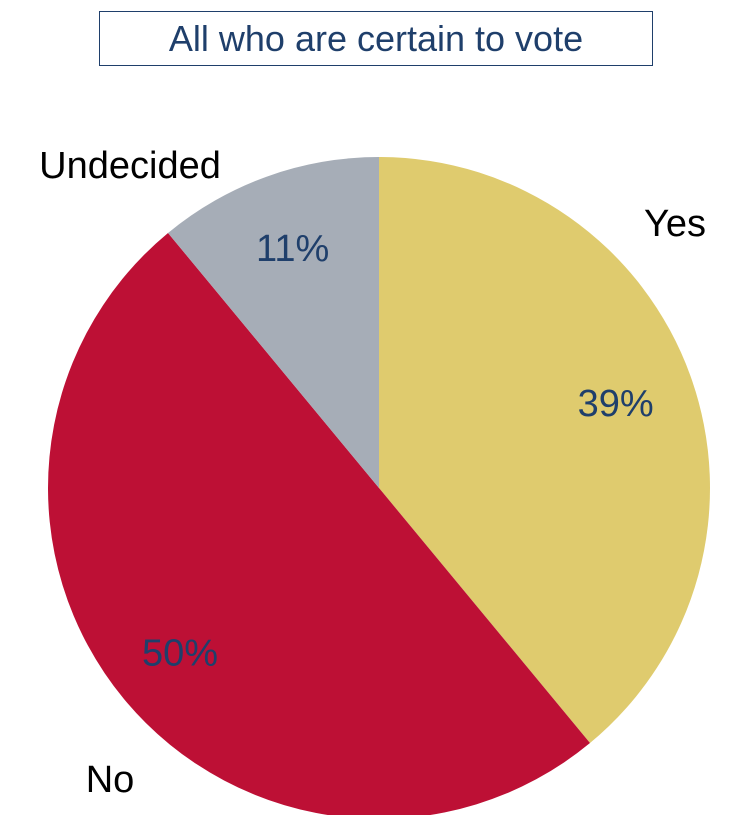 The width and height of the screenshot is (735, 815). I want to click on category-label-undecided: Undecided, so click(130, 166).